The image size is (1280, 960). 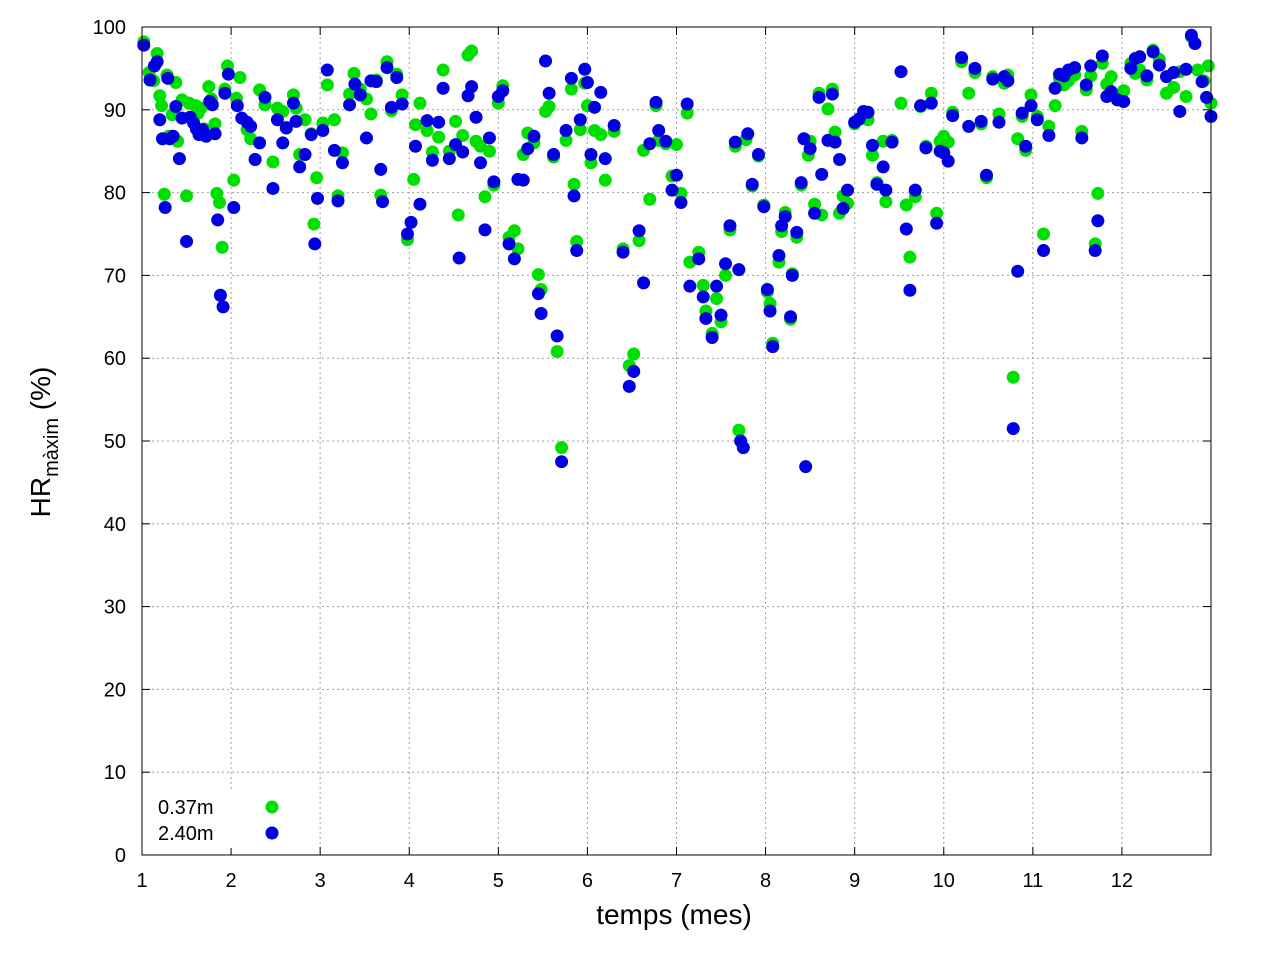 I want to click on x-tick-label: 9, so click(x=854, y=881).